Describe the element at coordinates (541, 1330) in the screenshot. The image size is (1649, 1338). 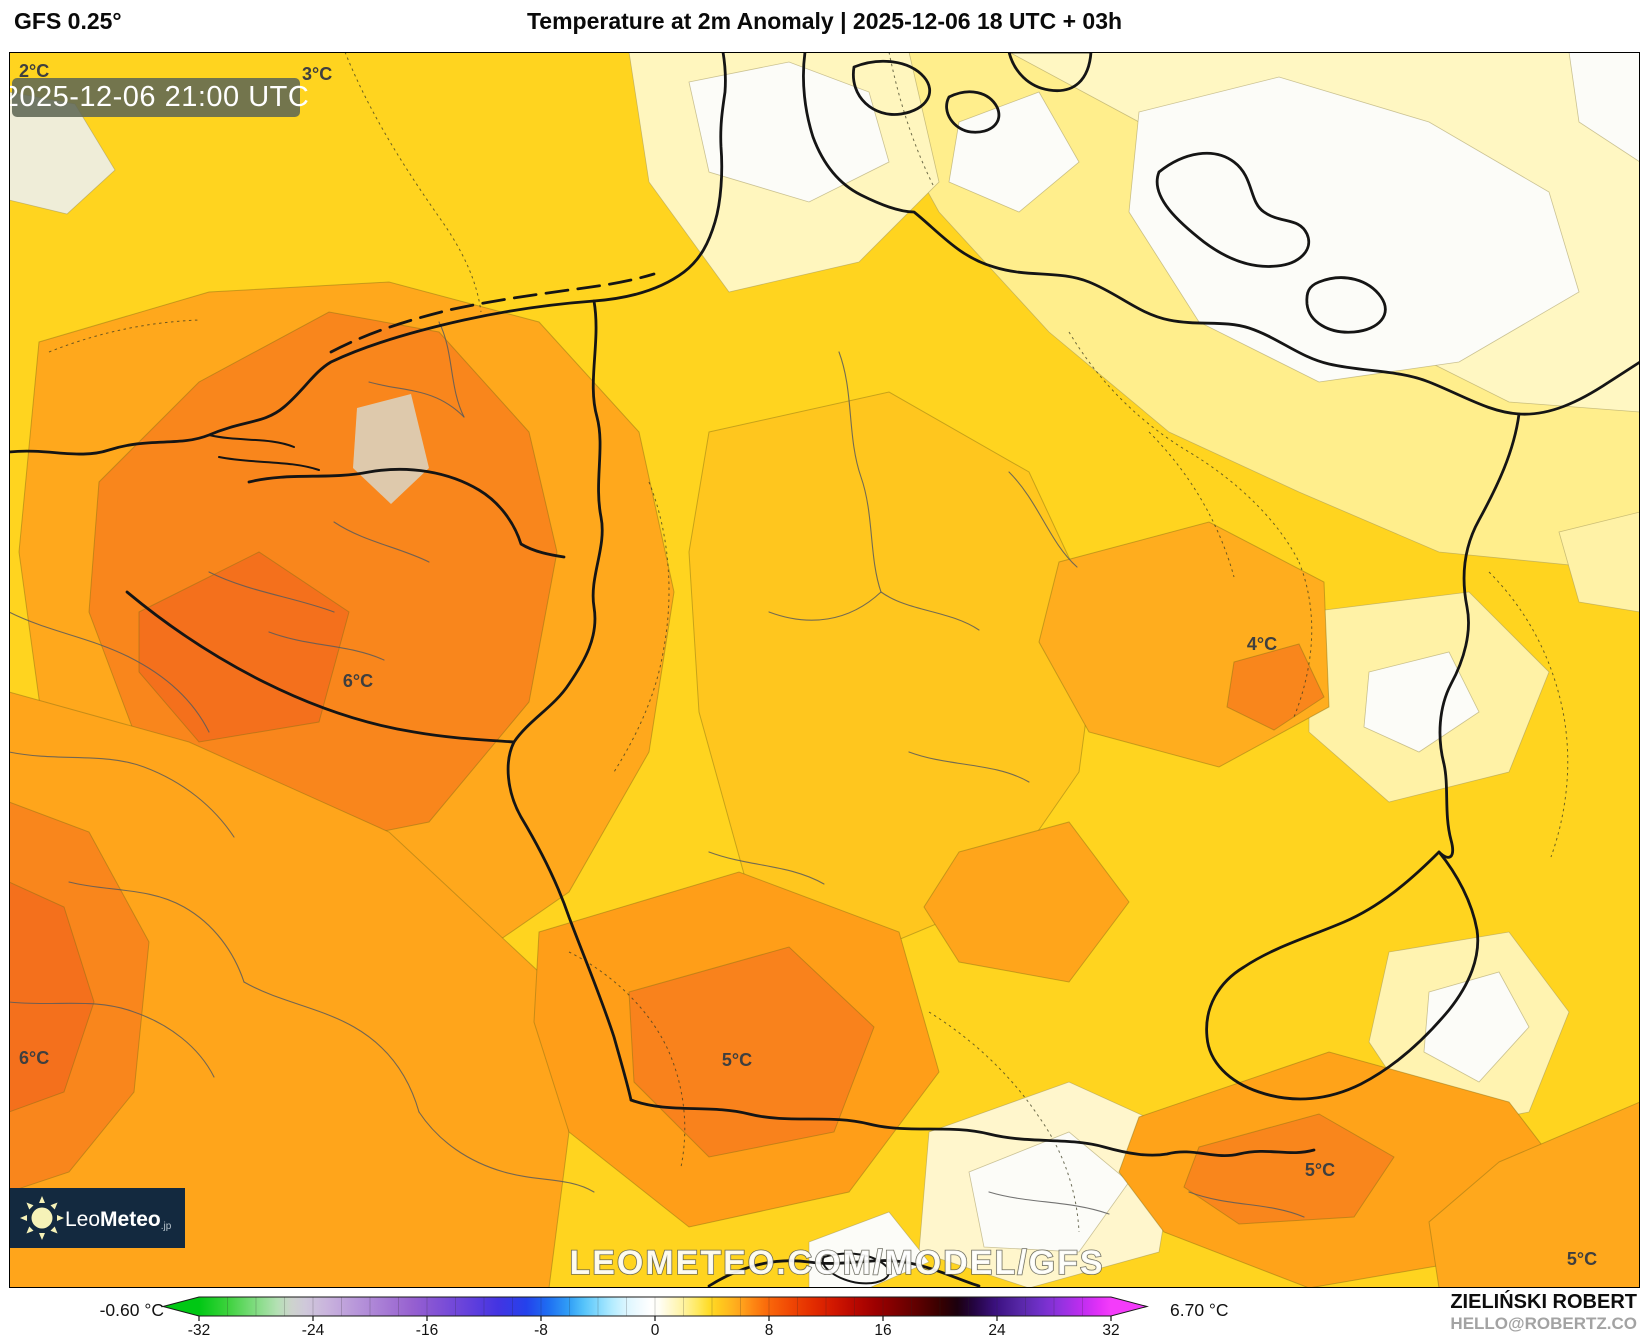
I see `colorbar-tick-label: -8` at that location.